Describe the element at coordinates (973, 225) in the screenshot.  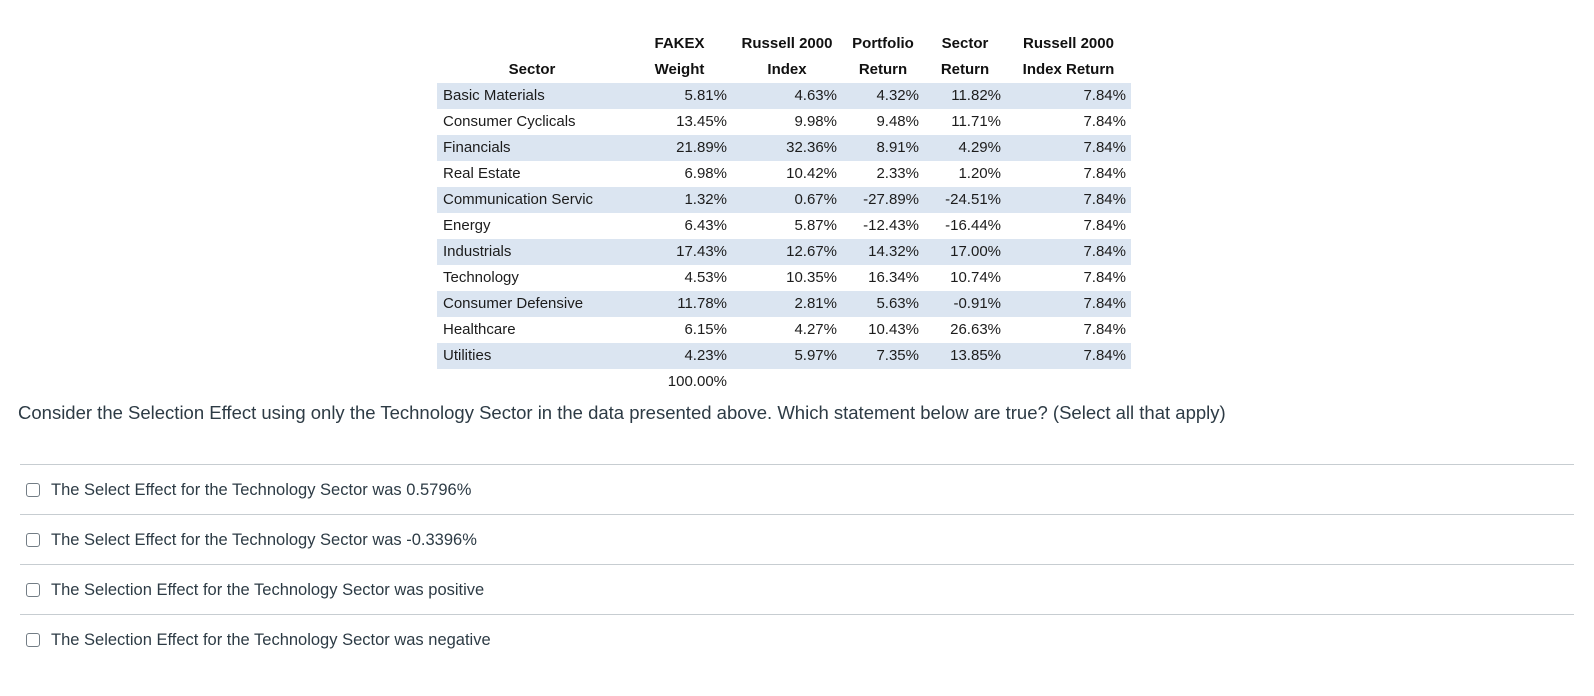
I see `value-cell: -16.44%` at that location.